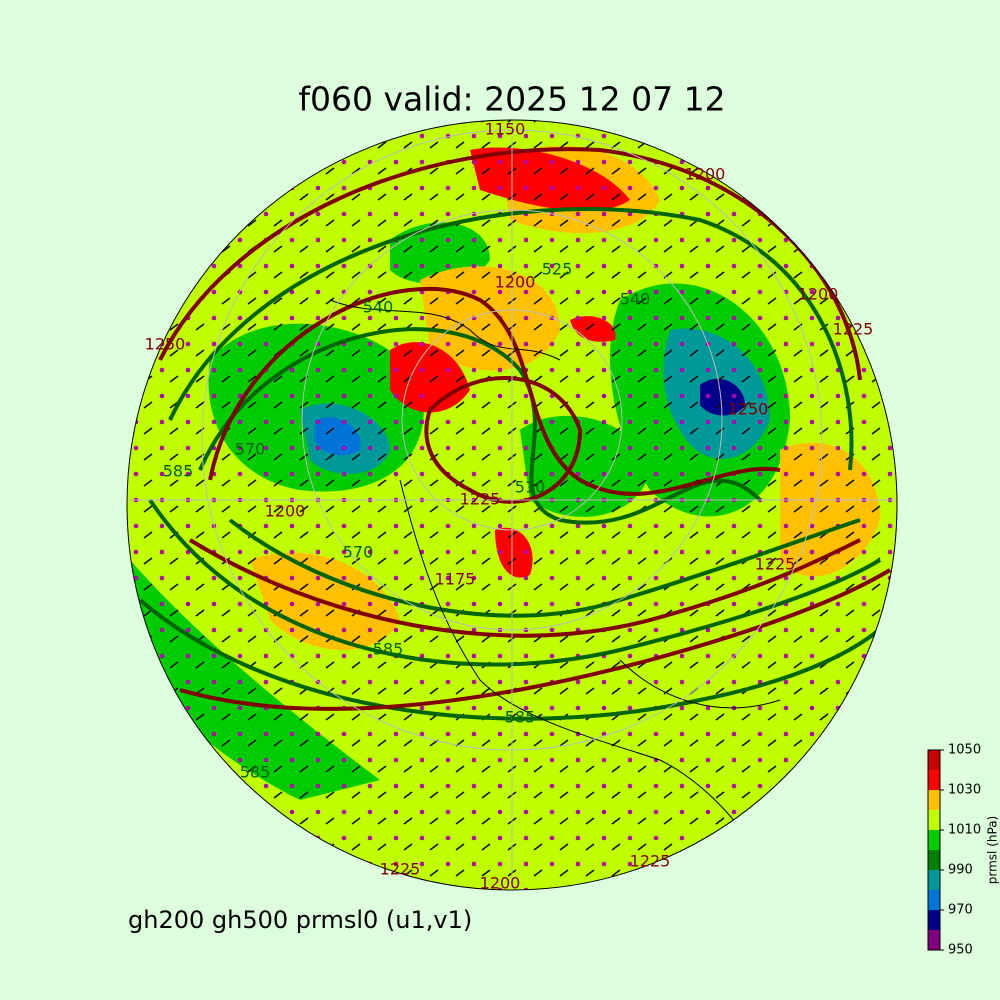  Describe the element at coordinates (993, 850) in the screenshot. I see `colorbar-label: prmsl (hPa)` at that location.